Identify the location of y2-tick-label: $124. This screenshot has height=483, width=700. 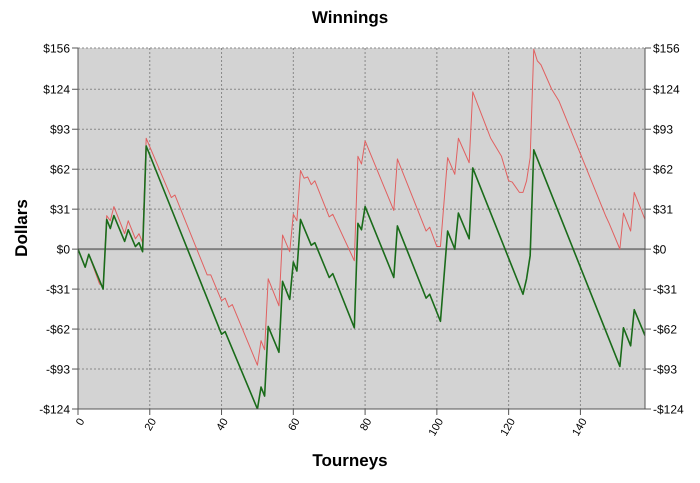
(666, 89).